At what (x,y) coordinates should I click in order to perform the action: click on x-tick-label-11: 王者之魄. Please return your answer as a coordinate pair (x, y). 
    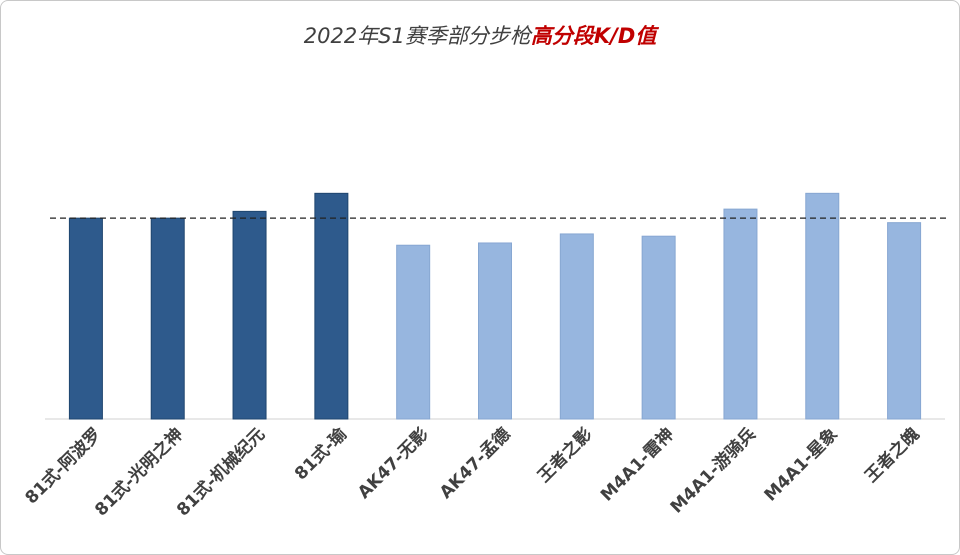
    Looking at the image, I should click on (892, 455).